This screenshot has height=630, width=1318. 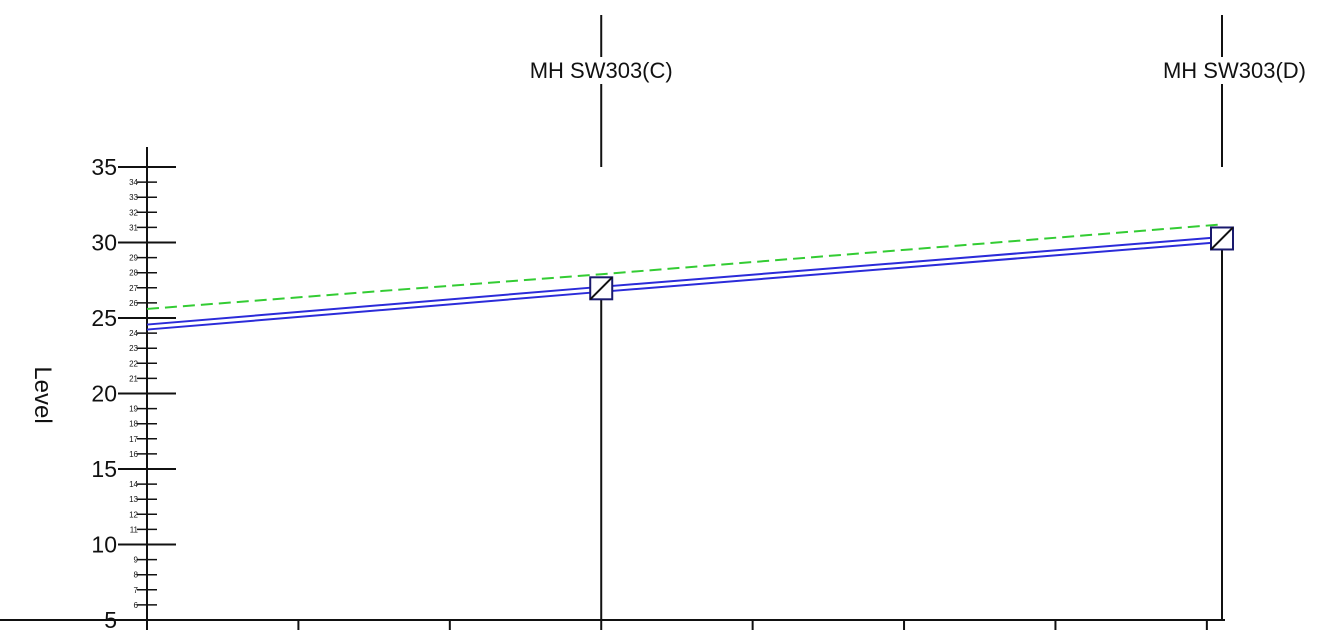 I want to click on y-minor-tick-label: 7, so click(x=136, y=590).